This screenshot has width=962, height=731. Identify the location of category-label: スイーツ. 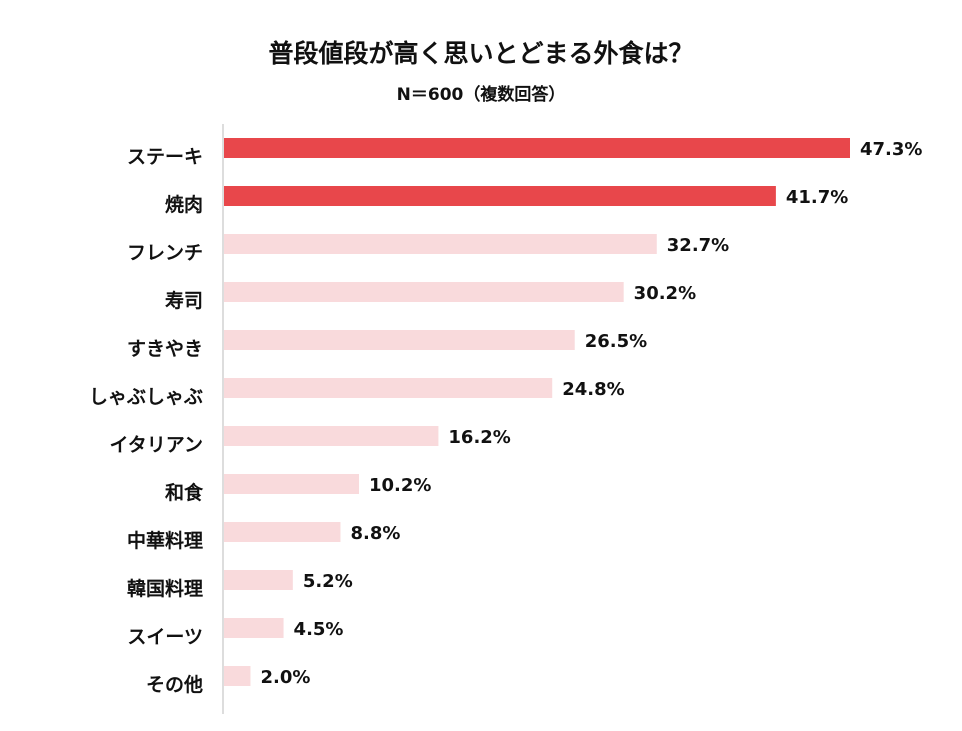
(165, 637).